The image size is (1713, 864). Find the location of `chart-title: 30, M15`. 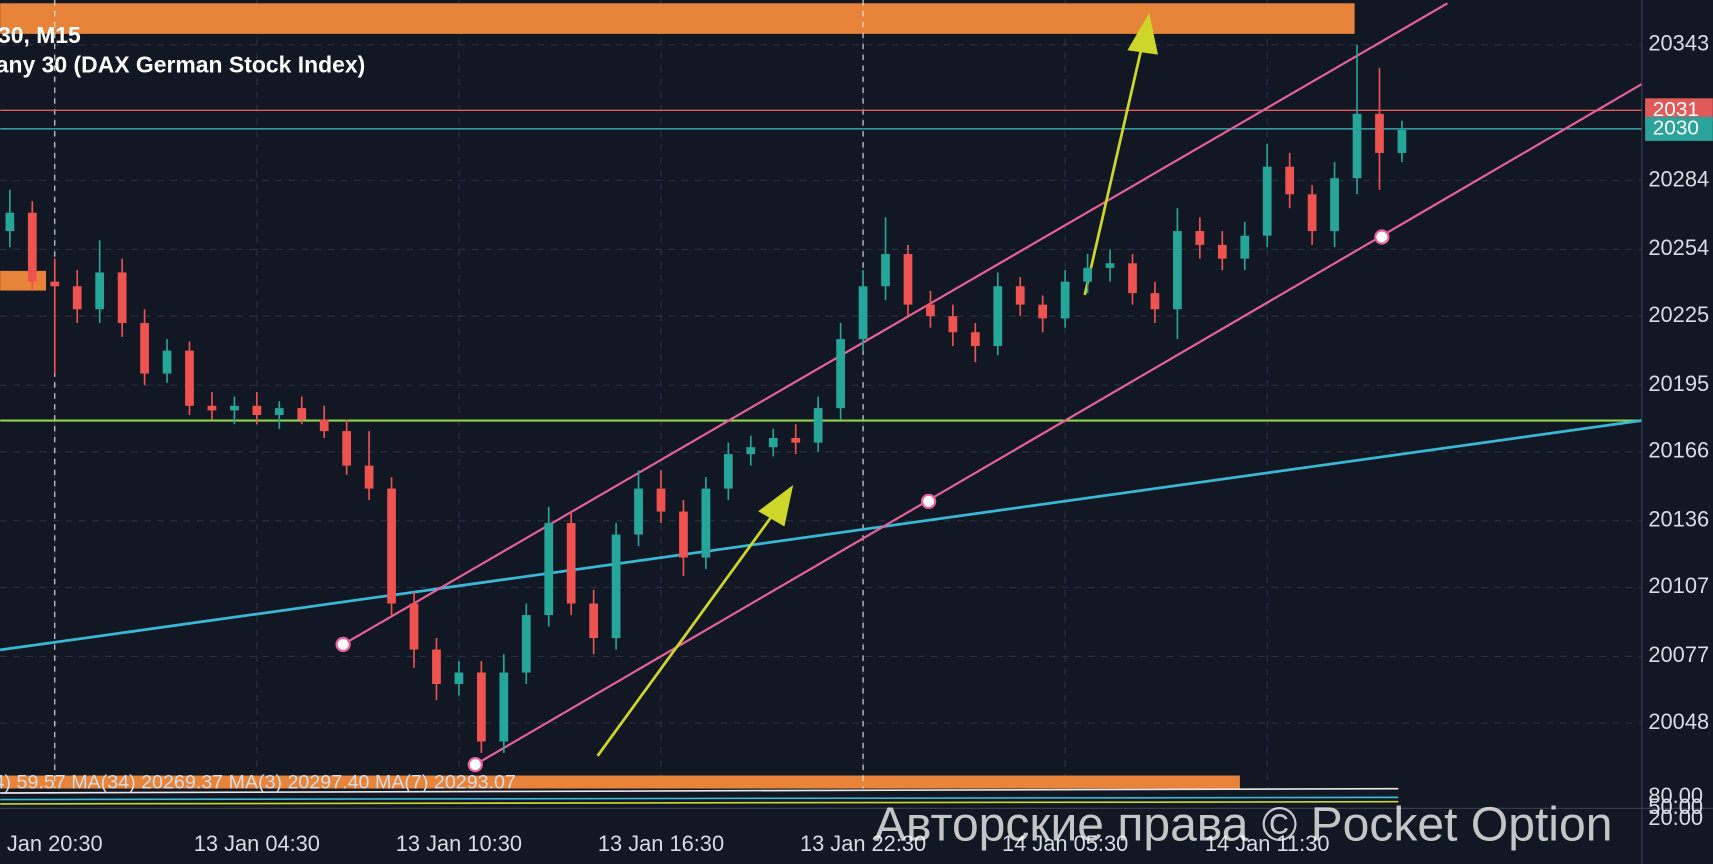

chart-title: 30, M15 is located at coordinates (40, 35).